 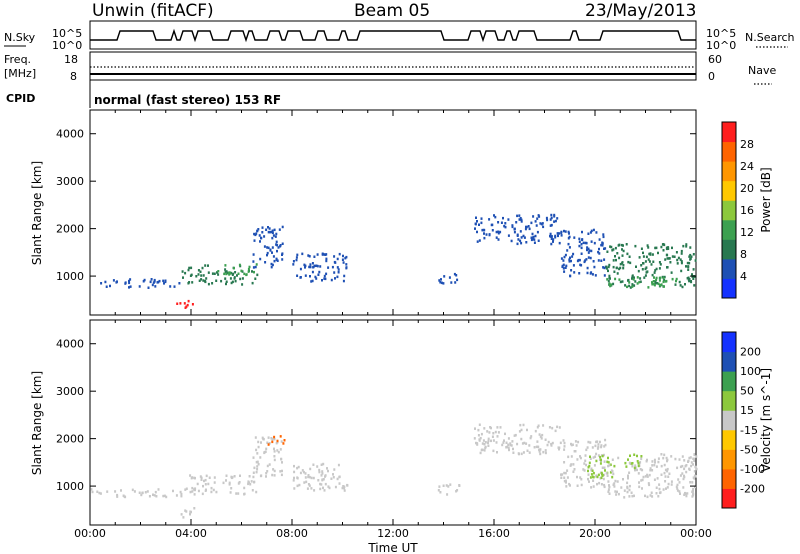 What do you see at coordinates (747, 410) in the screenshot?
I see `colorbar-tick-label: 15` at bounding box center [747, 410].